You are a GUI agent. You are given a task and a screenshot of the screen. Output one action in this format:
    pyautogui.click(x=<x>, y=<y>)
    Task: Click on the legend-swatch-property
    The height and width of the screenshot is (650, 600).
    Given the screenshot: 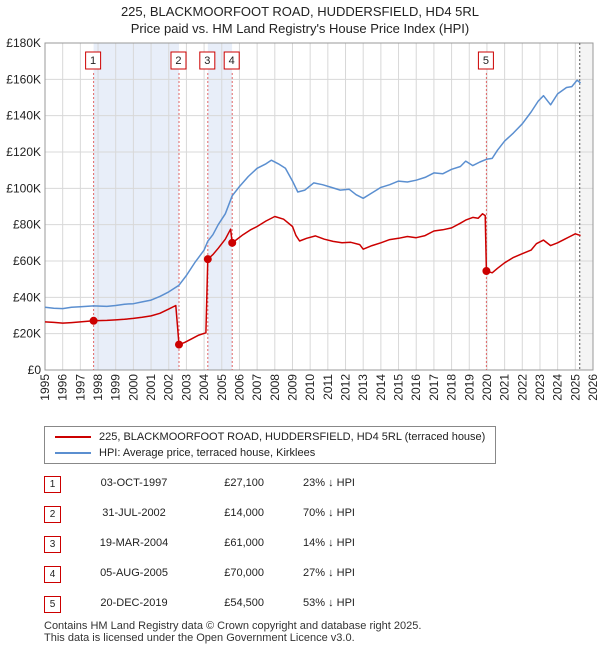 What is the action you would take?
    pyautogui.click(x=73, y=437)
    